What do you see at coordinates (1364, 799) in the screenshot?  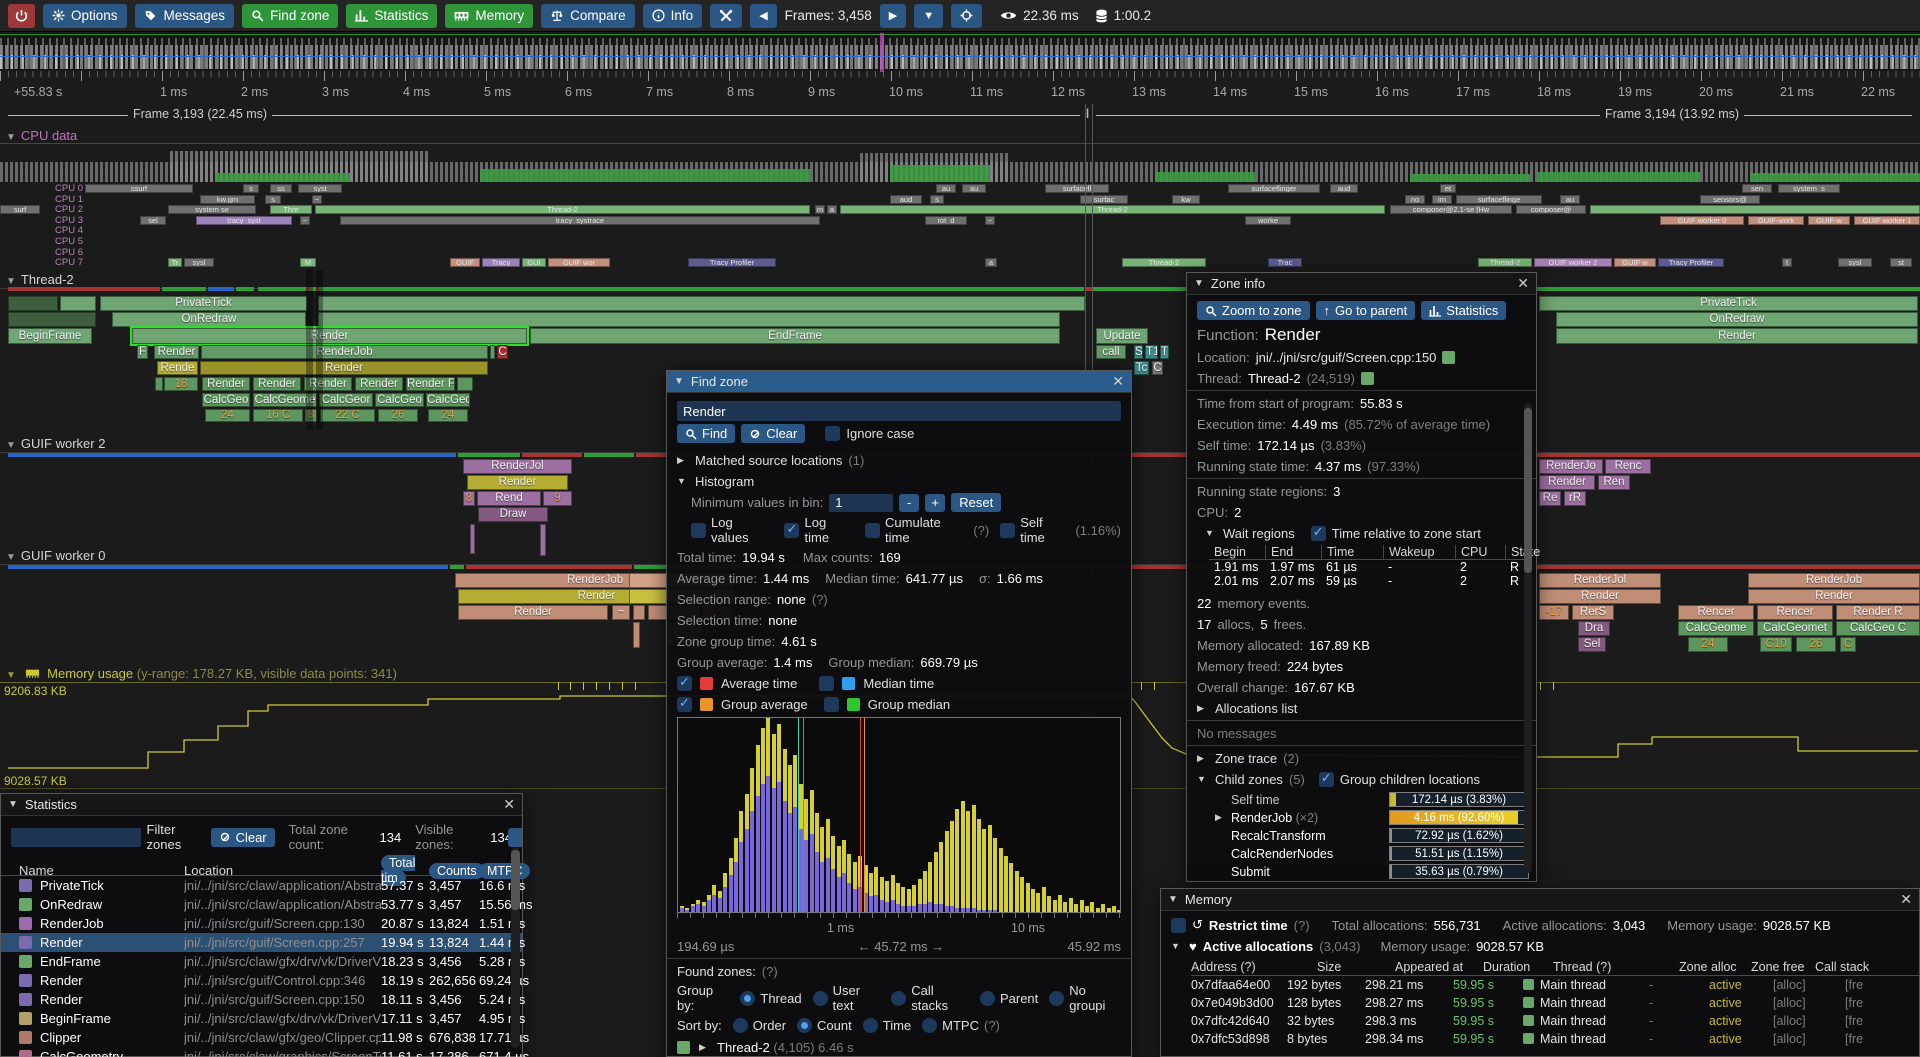 I see `child-zone-row: Self time 172.14 µs (3.83%)` at bounding box center [1364, 799].